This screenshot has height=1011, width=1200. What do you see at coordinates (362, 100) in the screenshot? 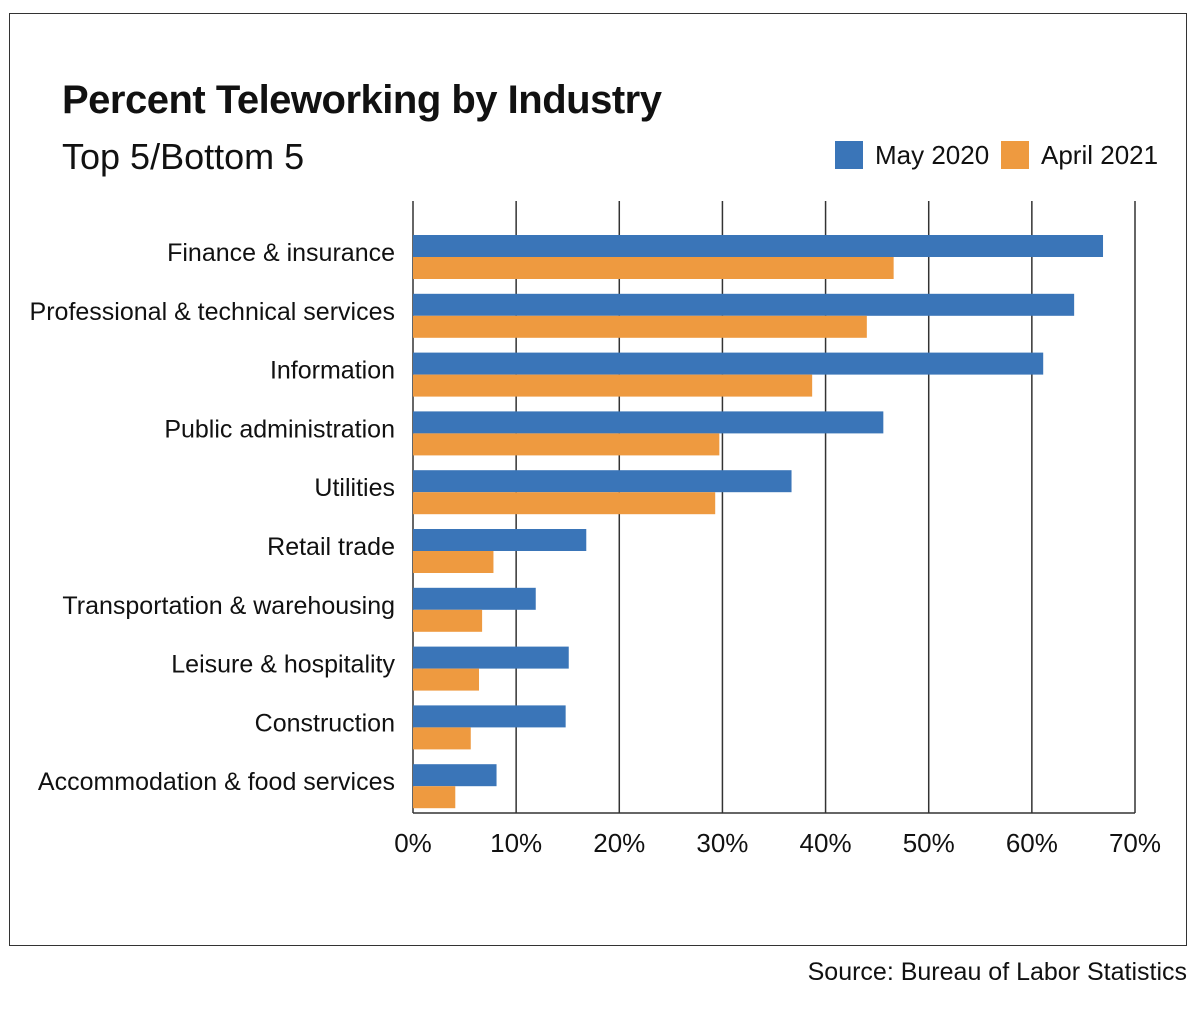
I see `chart-title: Percent Teleworking by Industry` at bounding box center [362, 100].